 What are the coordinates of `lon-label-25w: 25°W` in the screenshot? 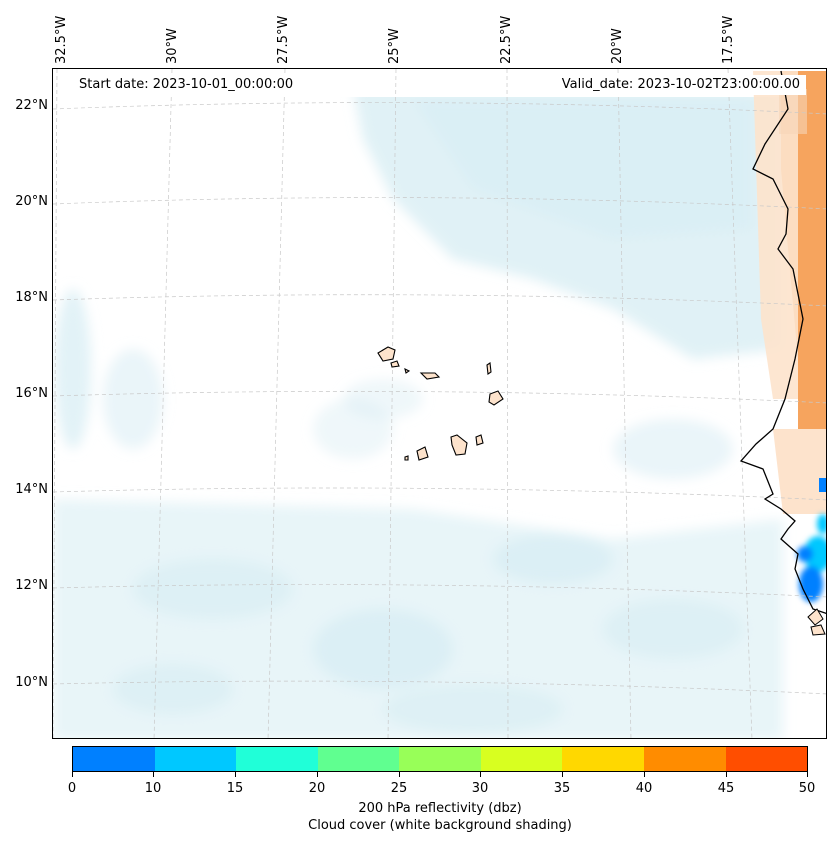 It's located at (394, 46).